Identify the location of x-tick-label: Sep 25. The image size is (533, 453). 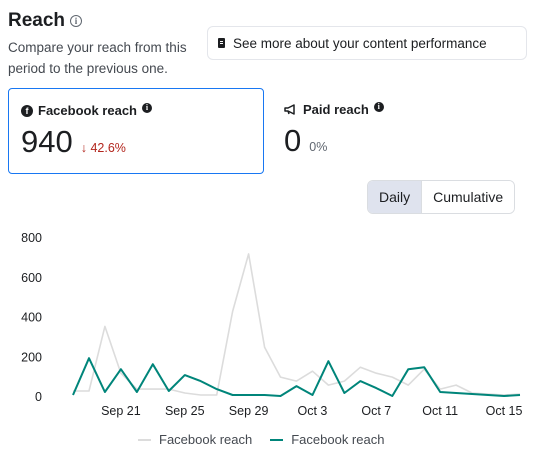
(185, 411).